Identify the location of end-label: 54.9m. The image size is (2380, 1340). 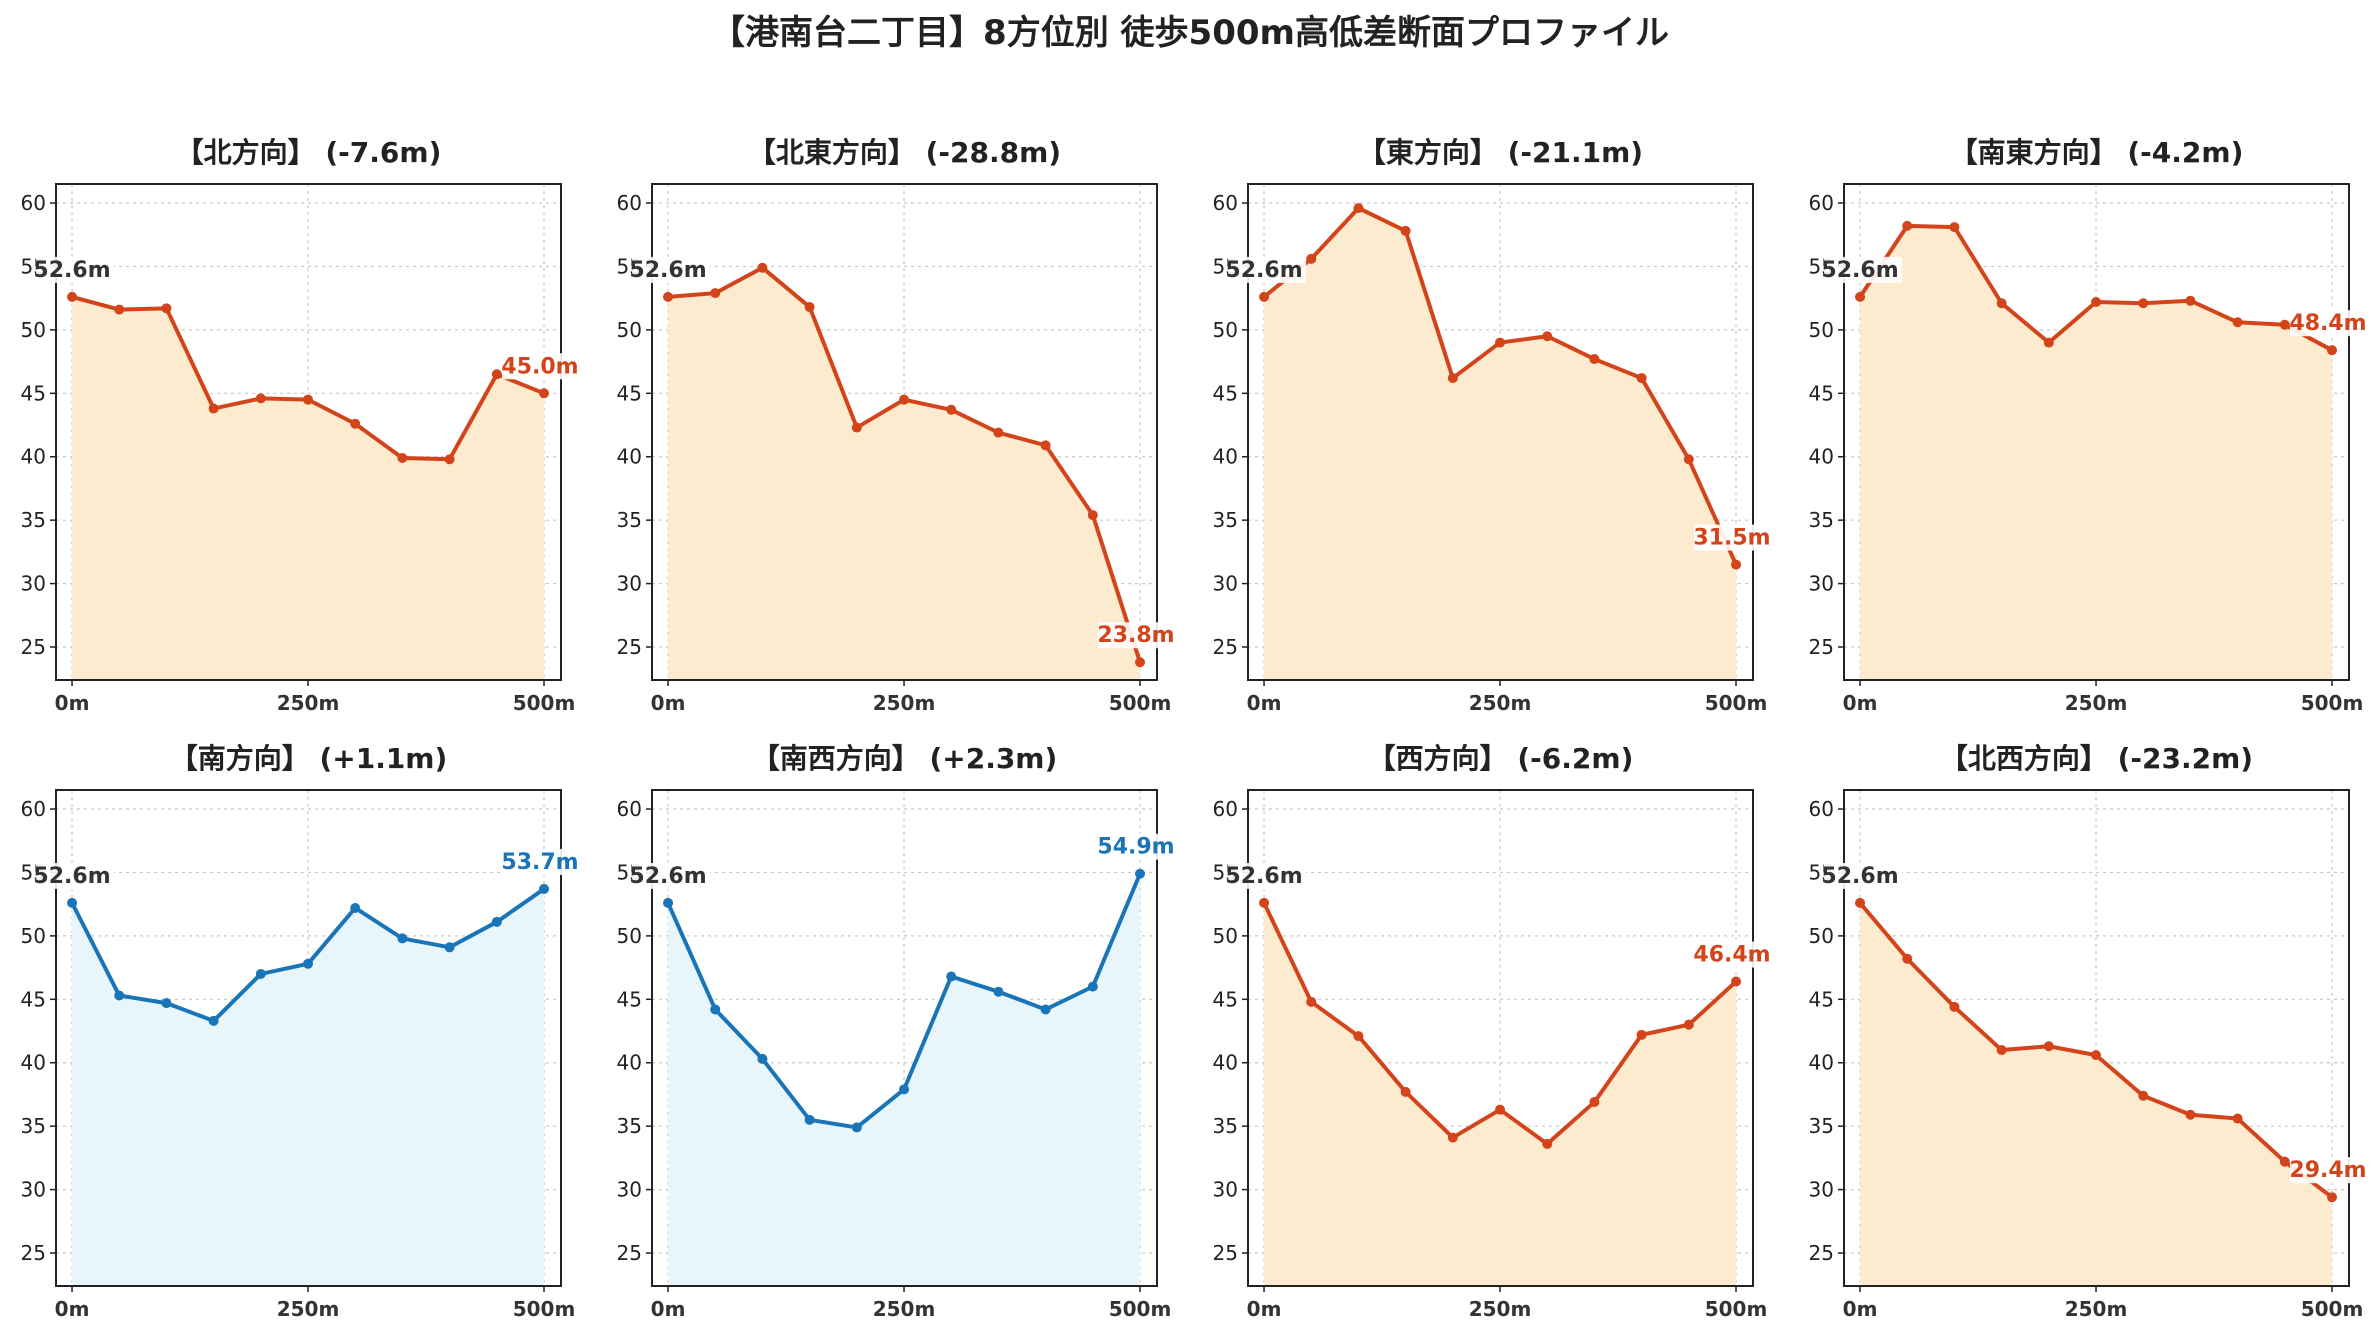
(1135, 847).